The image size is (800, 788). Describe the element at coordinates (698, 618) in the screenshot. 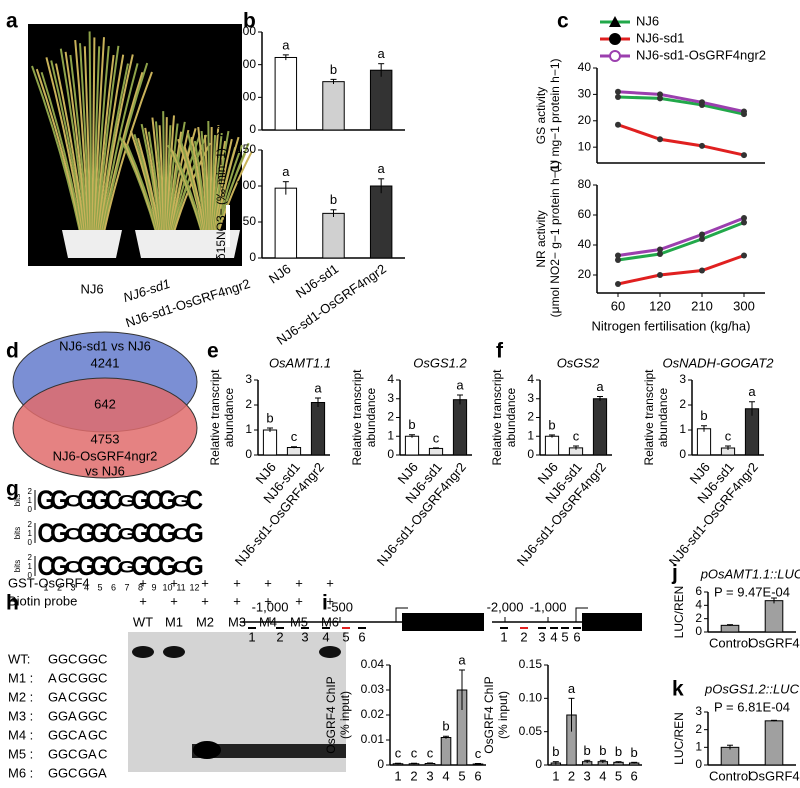

I see `y-tick-label: 2` at that location.